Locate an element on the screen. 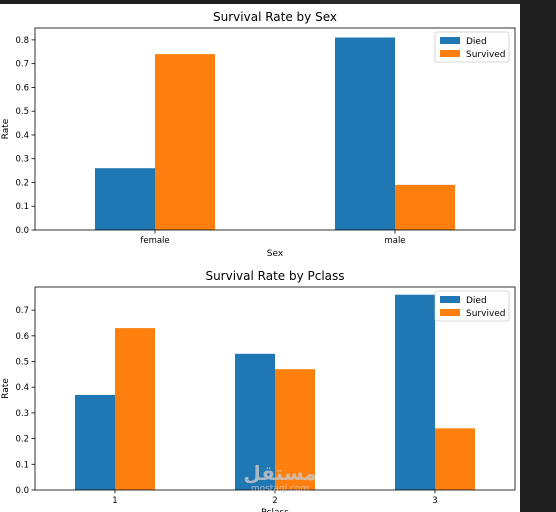 This screenshot has width=556, height=512. chart1-xtick-label-male: male is located at coordinates (394, 241).